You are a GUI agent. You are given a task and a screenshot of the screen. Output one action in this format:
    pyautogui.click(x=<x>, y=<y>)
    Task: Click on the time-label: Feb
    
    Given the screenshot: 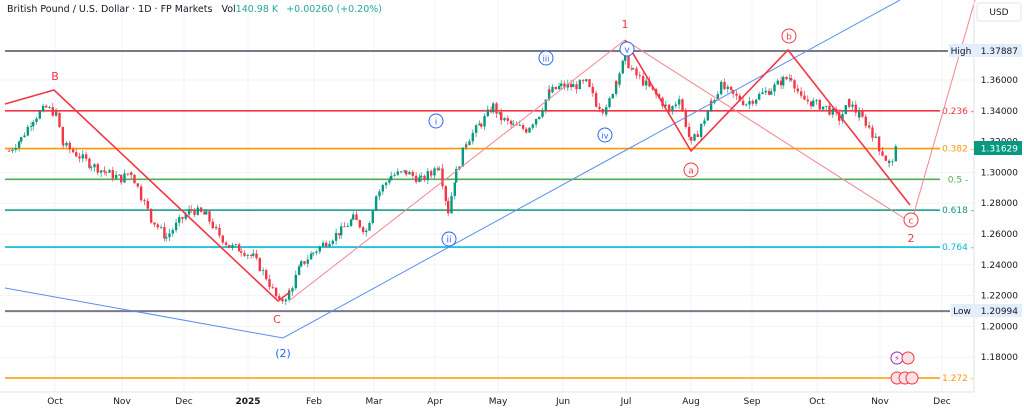 What is the action you would take?
    pyautogui.click(x=314, y=402)
    